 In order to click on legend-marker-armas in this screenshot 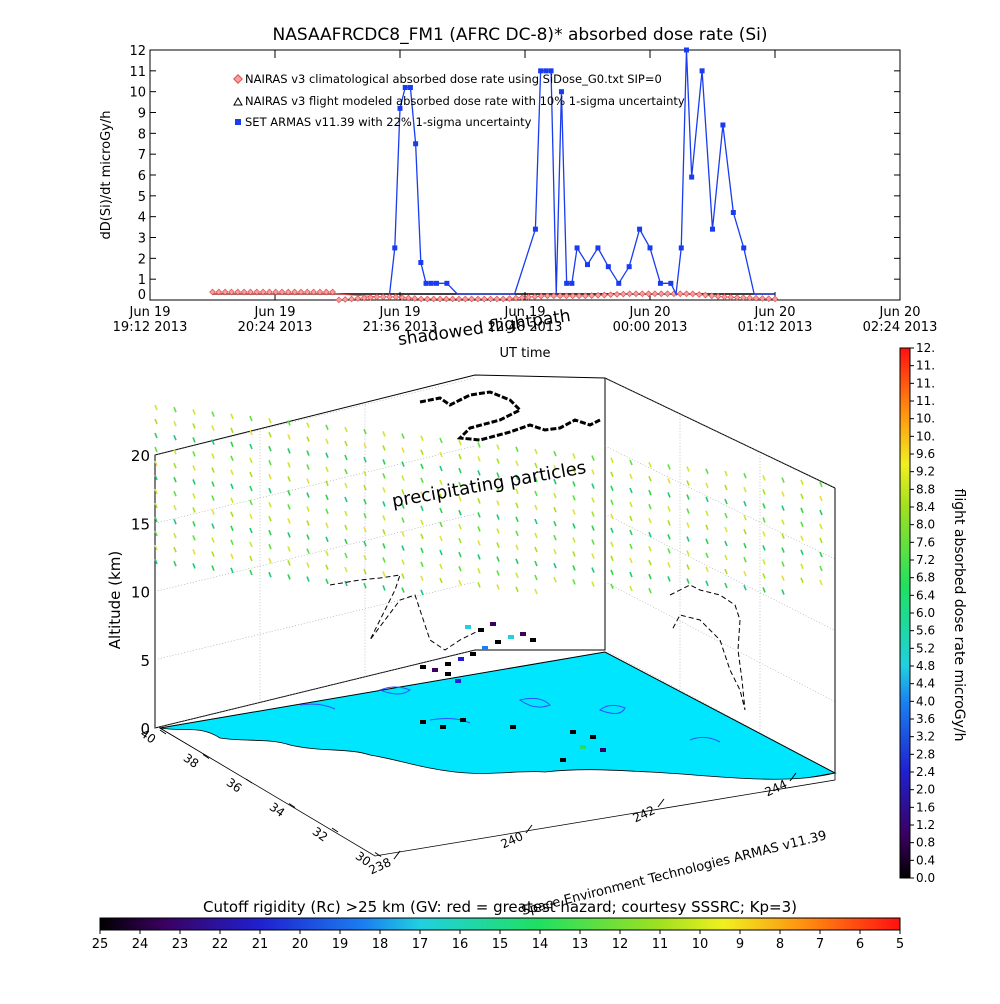, I will do `click(238, 122)`.